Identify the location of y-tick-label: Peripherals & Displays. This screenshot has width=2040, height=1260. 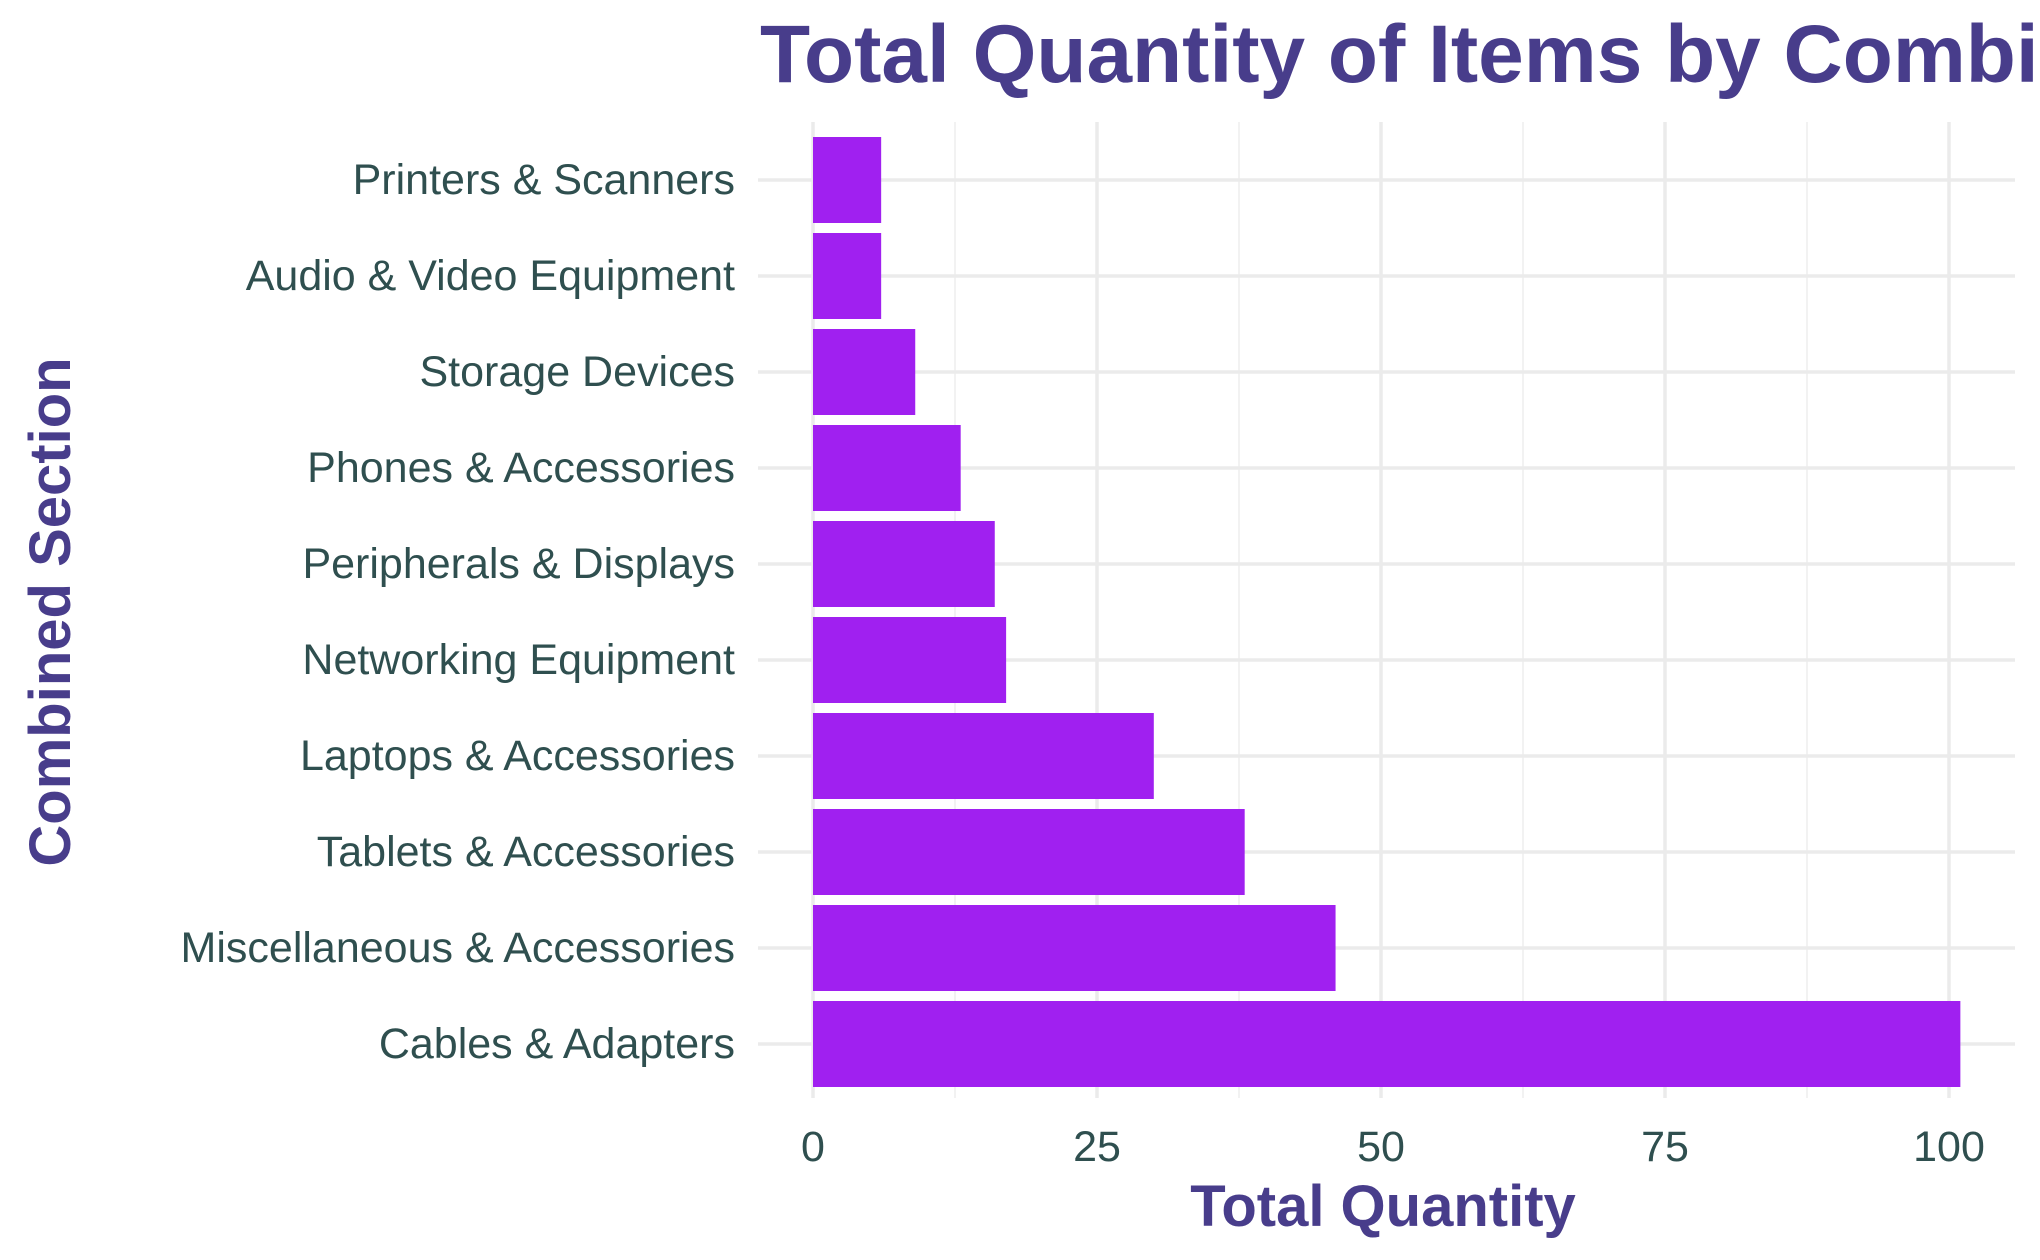
(518, 564).